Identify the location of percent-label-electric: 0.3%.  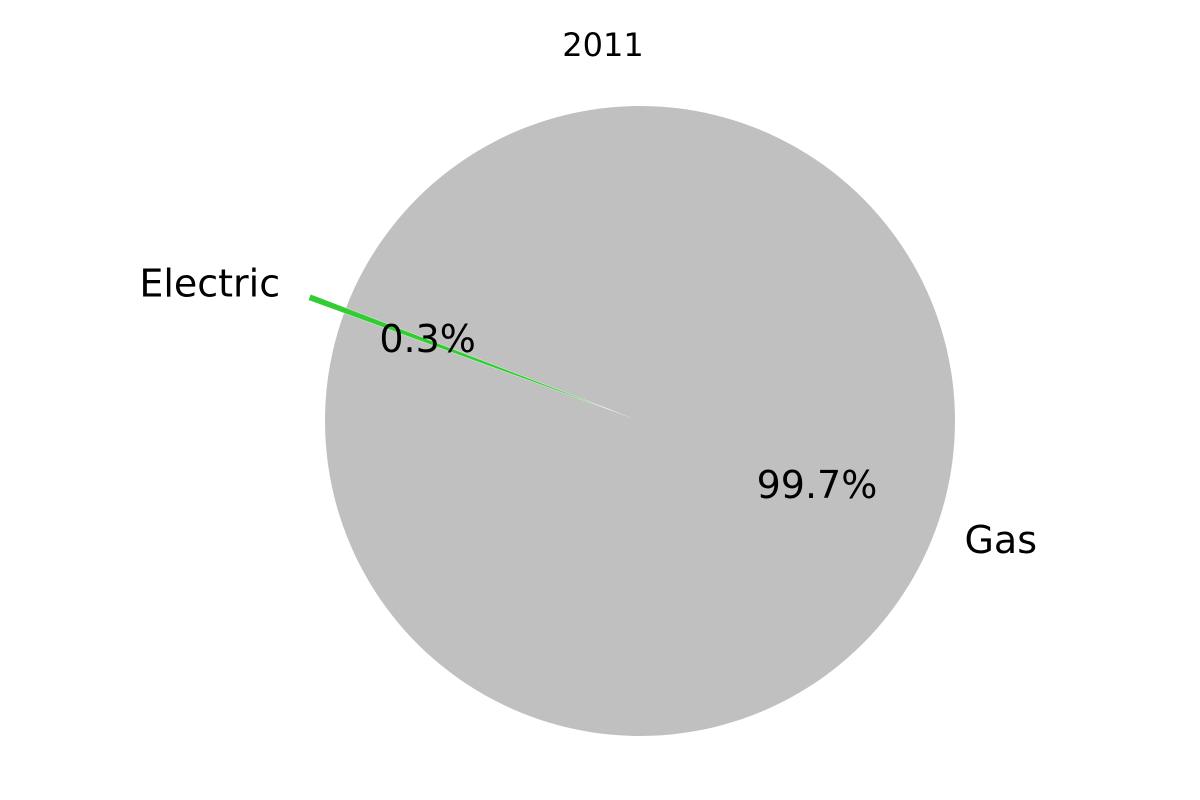
(427, 339).